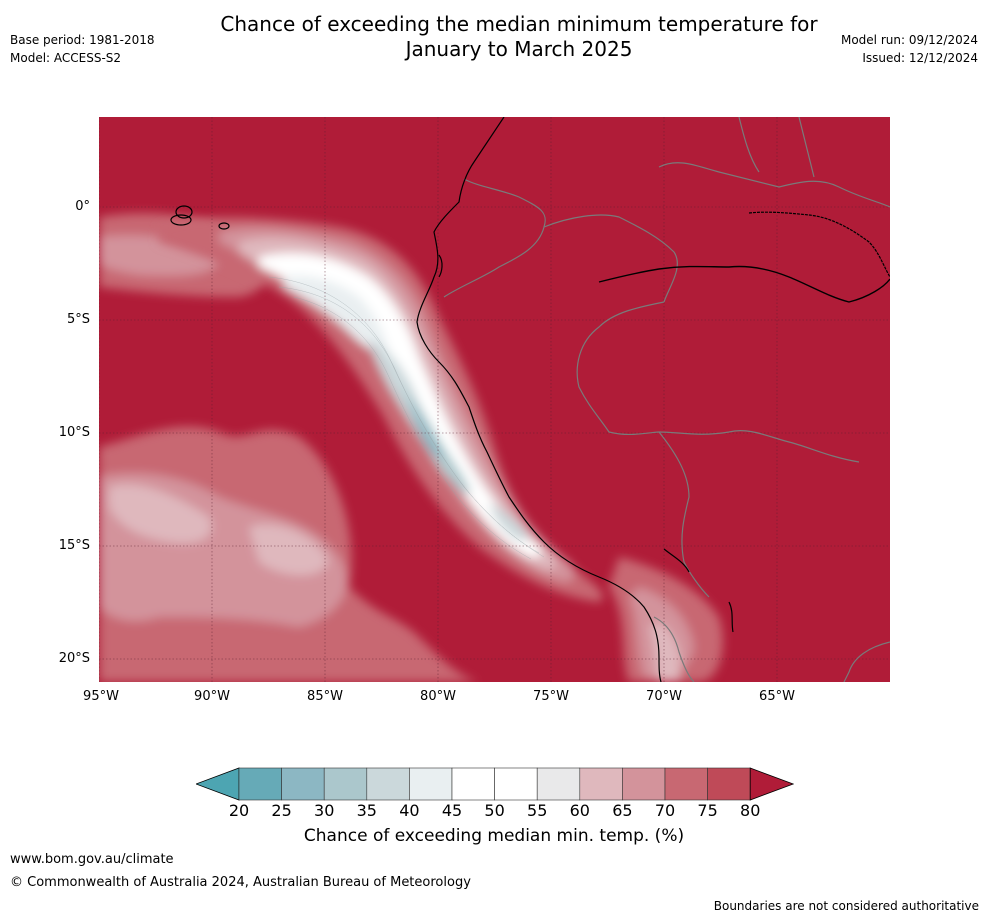 The height and width of the screenshot is (919, 988). What do you see at coordinates (82, 40) in the screenshot?
I see `base-period-label: Base period: 1981-2018` at bounding box center [82, 40].